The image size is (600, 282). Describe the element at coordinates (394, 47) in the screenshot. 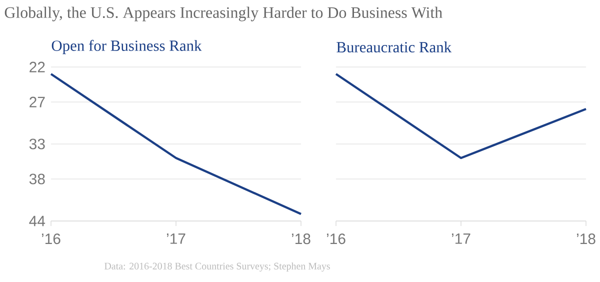

I see `chart-subtitle: Bureaucratic Rank` at that location.